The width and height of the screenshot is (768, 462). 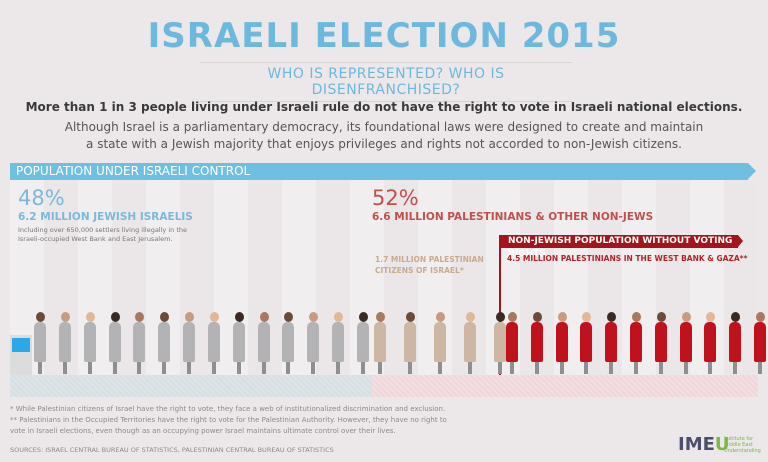 What do you see at coordinates (383, 171) in the screenshot?
I see `section-banner: POPULATION UNDER ISRAELI CONTROL` at bounding box center [383, 171].